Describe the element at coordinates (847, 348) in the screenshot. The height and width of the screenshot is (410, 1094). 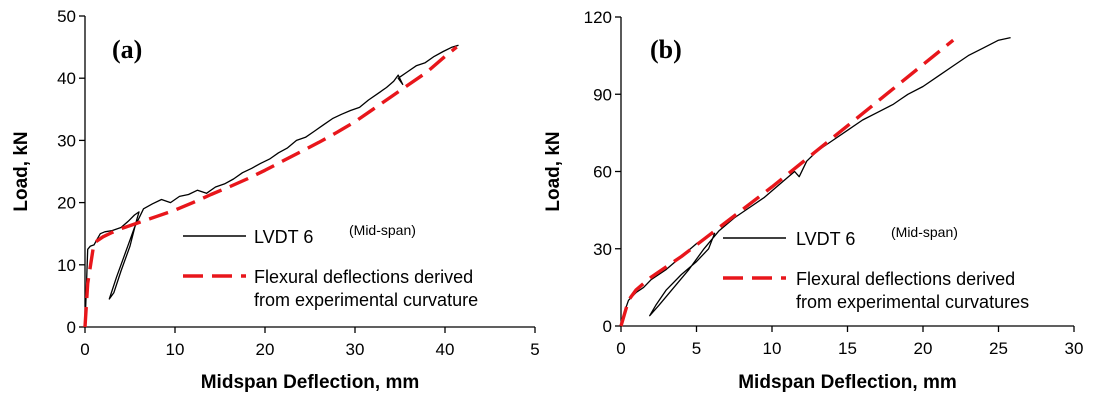
I see `x-tick-label: 15` at that location.